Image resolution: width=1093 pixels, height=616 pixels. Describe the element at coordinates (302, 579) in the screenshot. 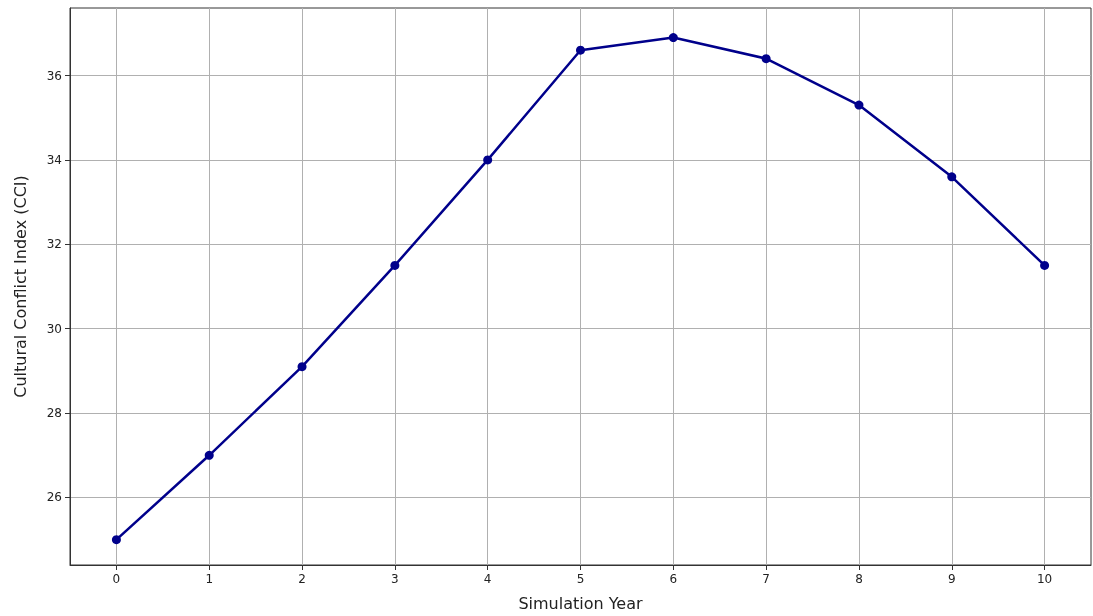

I see `x-tick-label: 2` at that location.